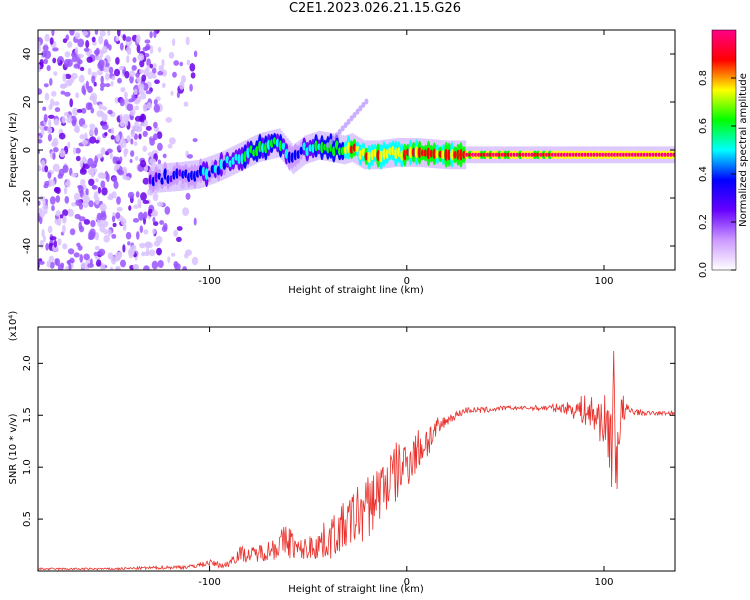  What do you see at coordinates (673, 154) in the screenshot?
I see `ridge-core` at bounding box center [673, 154].